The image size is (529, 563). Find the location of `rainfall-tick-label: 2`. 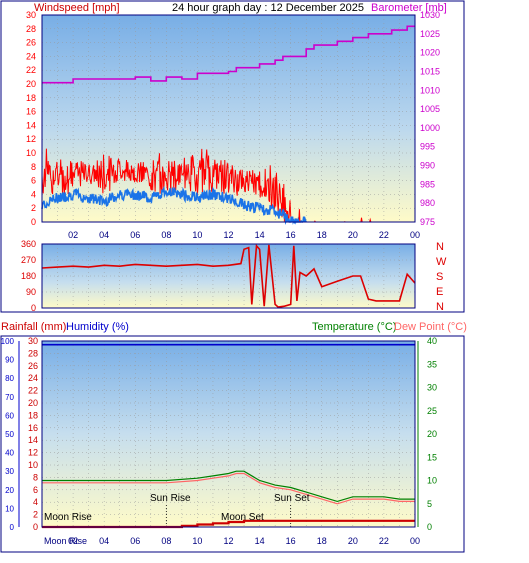

rainfall-tick-label: 2 is located at coordinates (35, 515).